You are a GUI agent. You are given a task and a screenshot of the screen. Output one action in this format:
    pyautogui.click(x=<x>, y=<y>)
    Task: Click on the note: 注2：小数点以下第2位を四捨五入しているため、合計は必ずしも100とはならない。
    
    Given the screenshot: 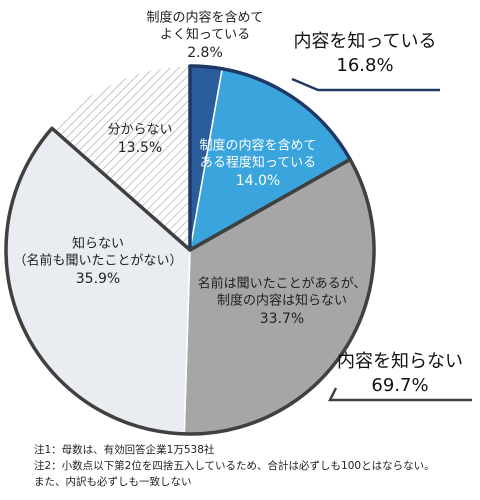 What is the action you would take?
    pyautogui.click(x=234, y=465)
    